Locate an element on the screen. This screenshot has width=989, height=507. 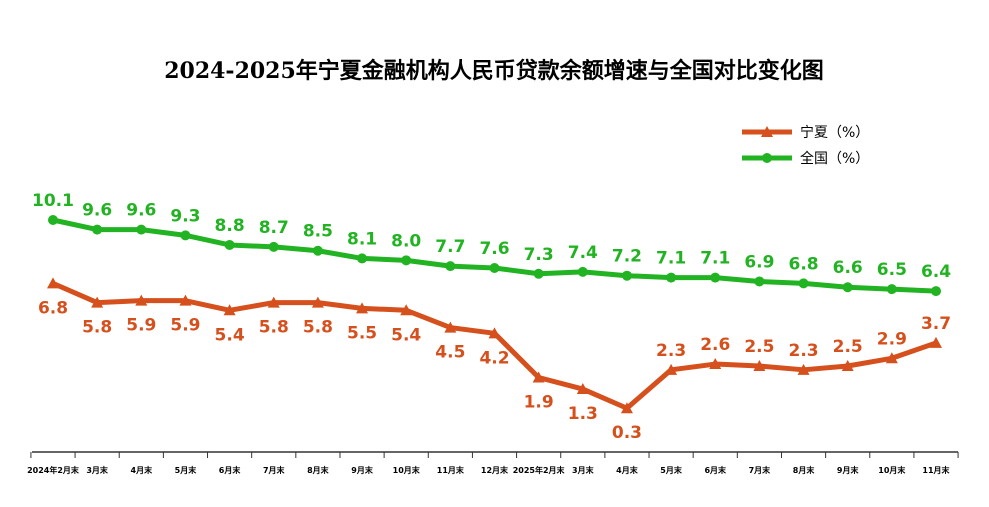
value-label: 8.7 is located at coordinates (274, 228).